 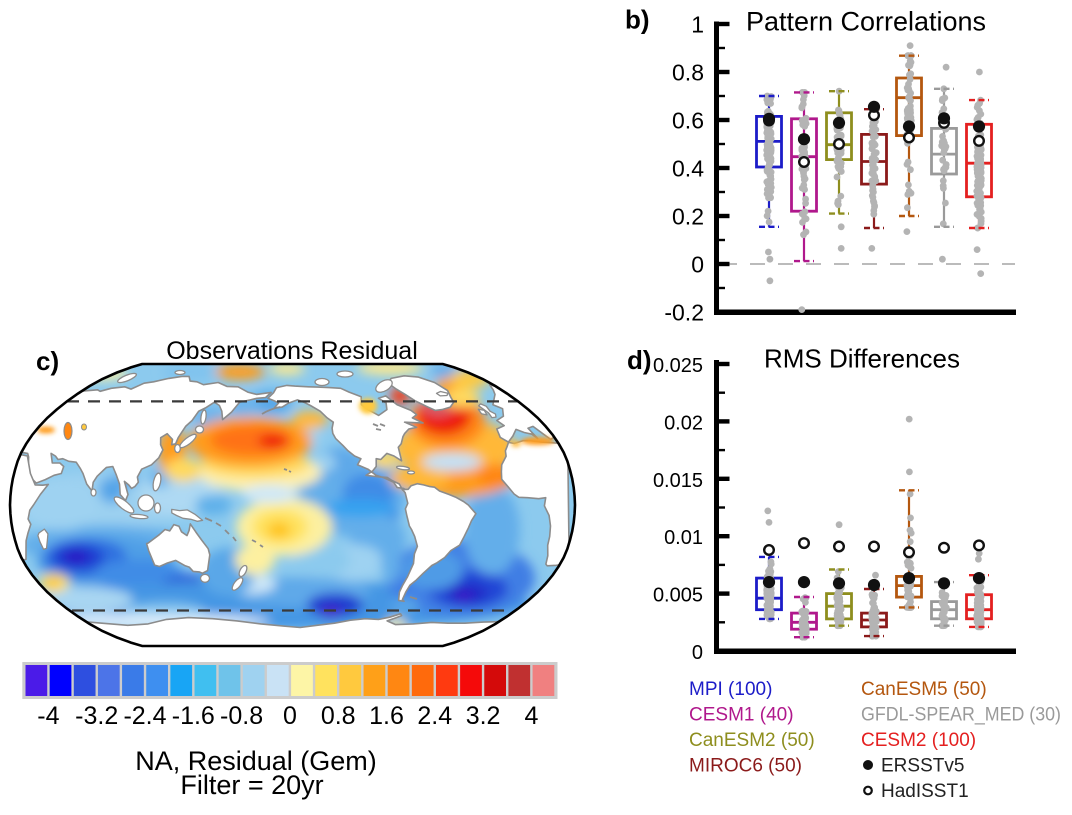 What do you see at coordinates (924, 689) in the screenshot?
I see `svg-text: CanESM5 (50)` at bounding box center [924, 689].